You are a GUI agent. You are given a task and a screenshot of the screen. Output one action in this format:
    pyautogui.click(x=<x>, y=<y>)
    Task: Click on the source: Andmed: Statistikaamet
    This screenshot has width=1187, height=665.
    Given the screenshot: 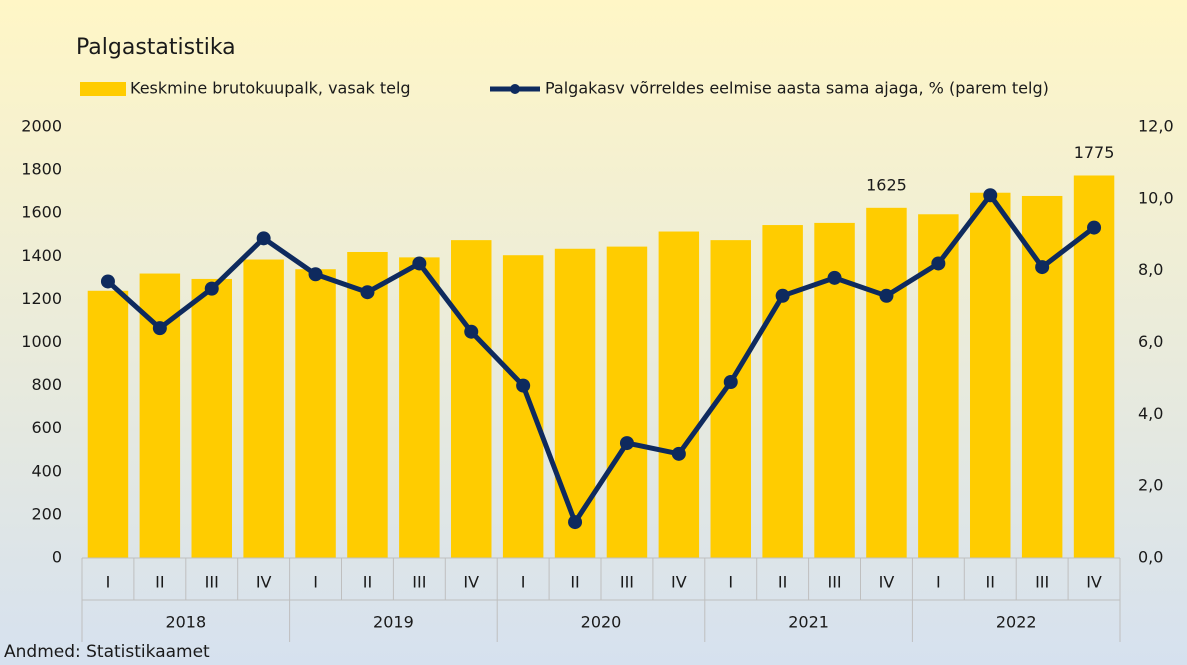 What is the action you would take?
    pyautogui.click(x=107, y=652)
    